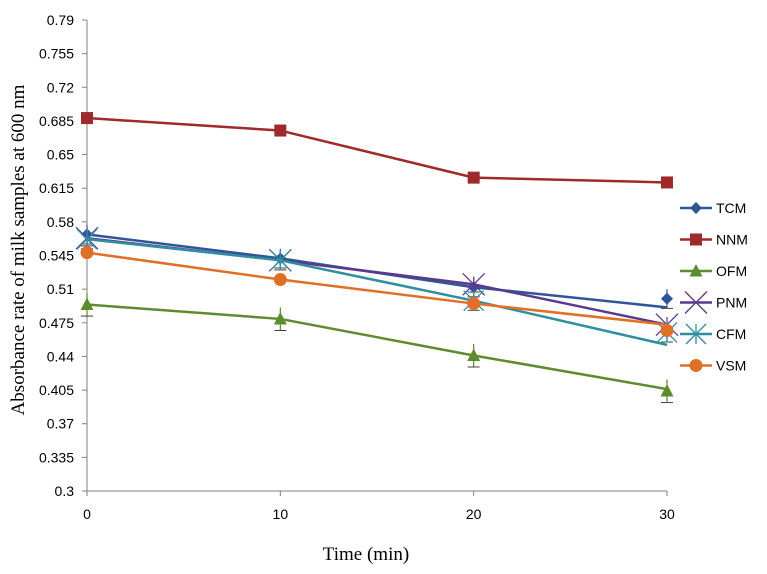  Describe the element at coordinates (60, 20) in the screenshot. I see `y-tick-label: 0.79` at that location.